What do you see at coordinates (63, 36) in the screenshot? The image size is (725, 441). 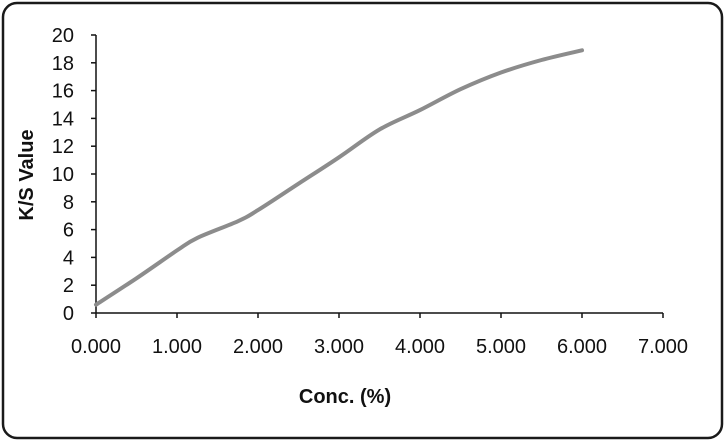 I see `y-tick-label: 20` at bounding box center [63, 36].